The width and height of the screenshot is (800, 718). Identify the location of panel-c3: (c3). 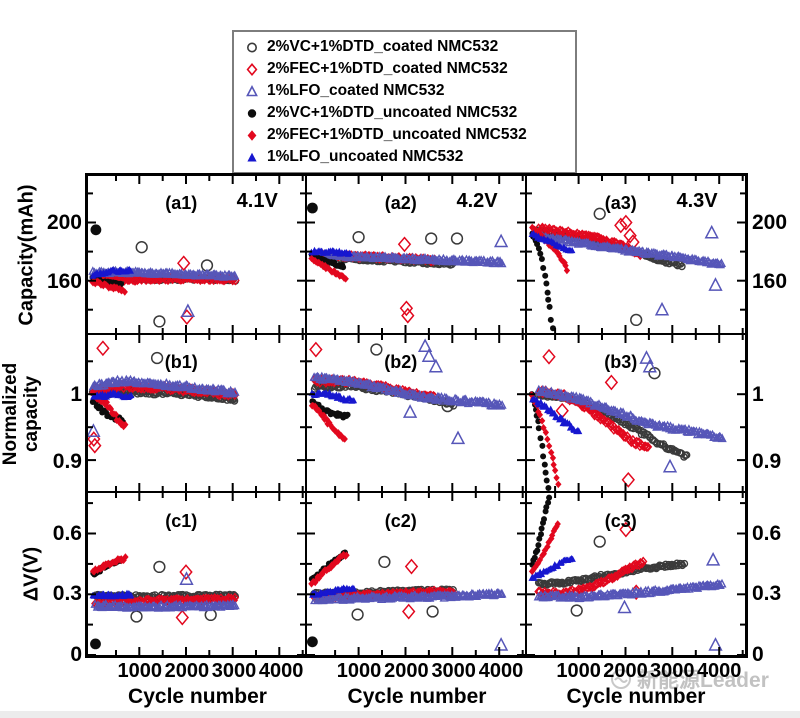
(636, 574).